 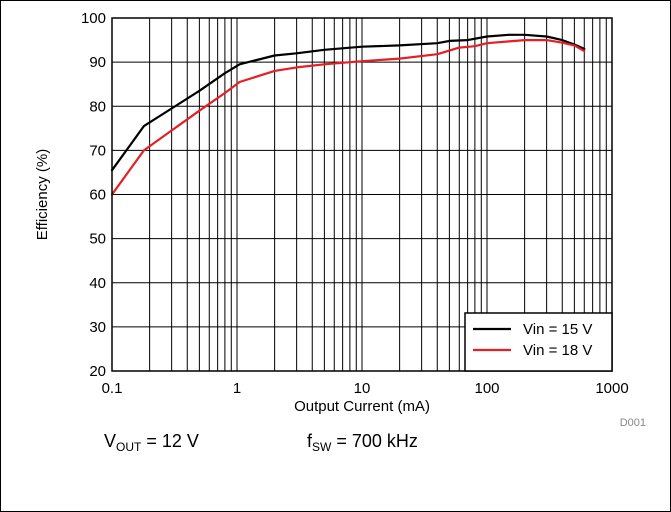 What do you see at coordinates (486, 388) in the screenshot?
I see `x-tick-label: 100` at bounding box center [486, 388].